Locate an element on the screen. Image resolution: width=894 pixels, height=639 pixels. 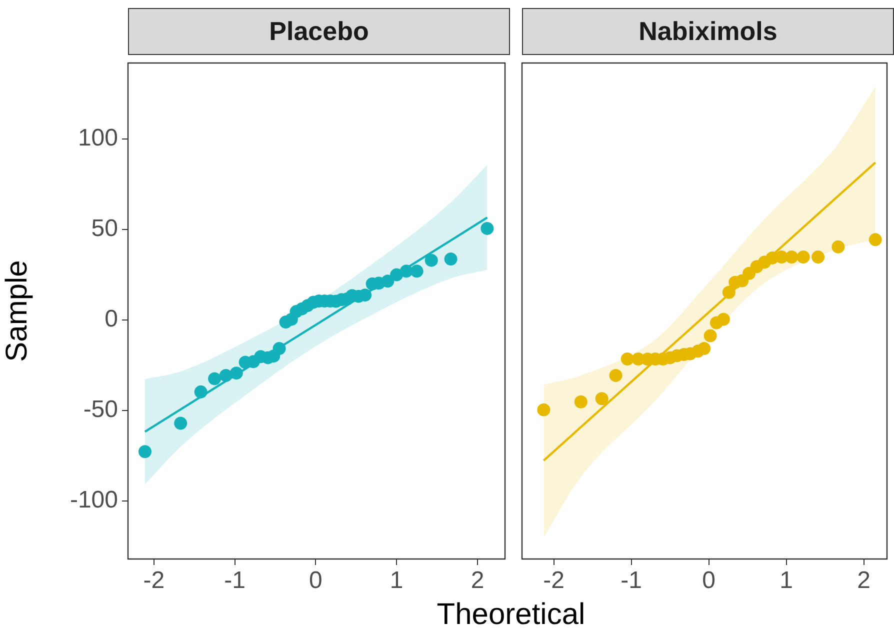
y-axis-title: Sample is located at coordinates (17, 311).